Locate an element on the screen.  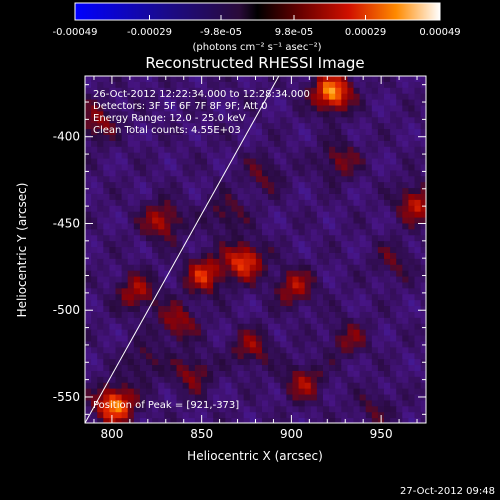
x-tick-label: 900 is located at coordinates (291, 434).